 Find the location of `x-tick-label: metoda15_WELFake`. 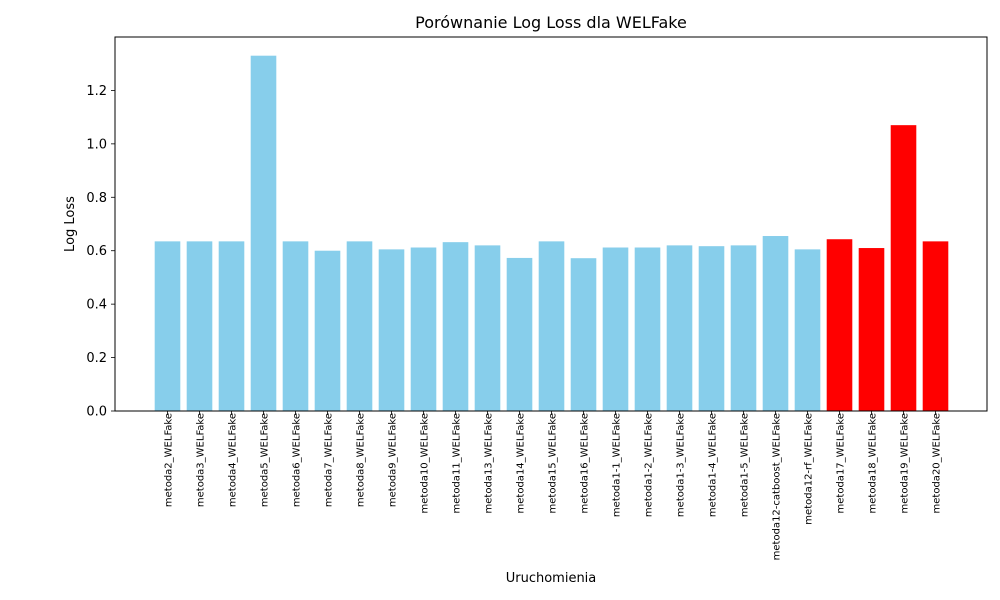

x-tick-label: metoda15_WELFake is located at coordinates (553, 463).